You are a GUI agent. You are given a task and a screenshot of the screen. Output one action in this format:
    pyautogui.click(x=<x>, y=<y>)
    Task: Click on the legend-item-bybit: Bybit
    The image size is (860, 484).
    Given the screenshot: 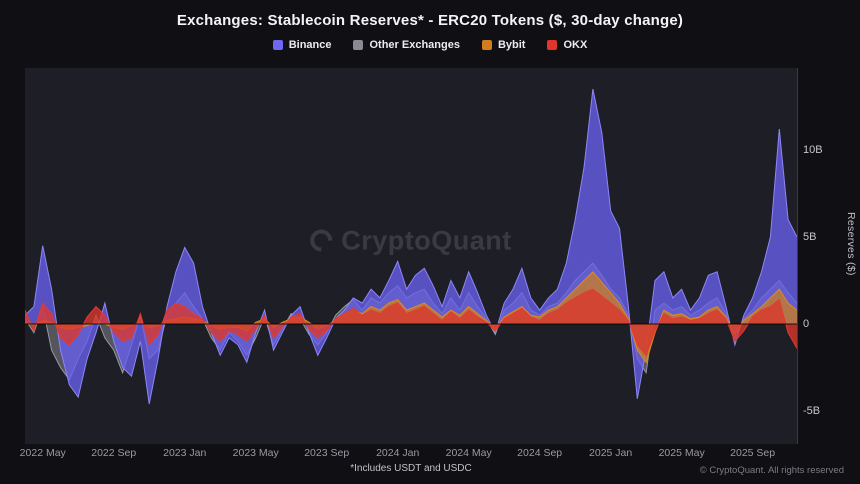 What is the action you would take?
    pyautogui.click(x=503, y=45)
    